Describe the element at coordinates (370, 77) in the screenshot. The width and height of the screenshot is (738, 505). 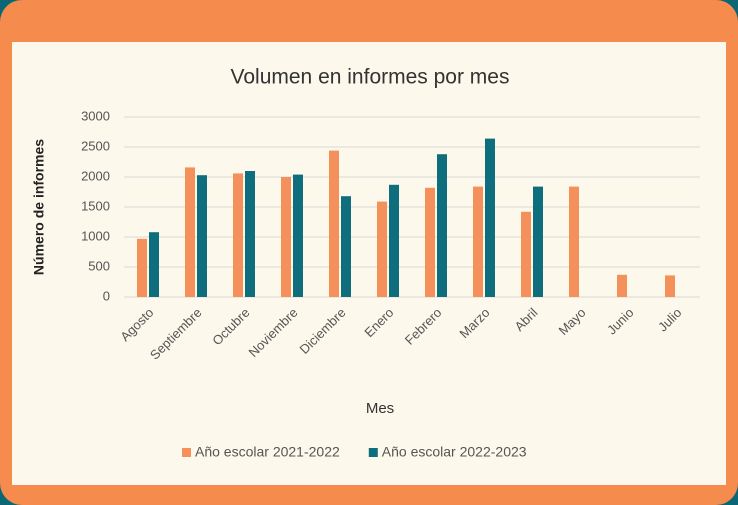
I see `chart-title: Volumen en informes por mes` at that location.